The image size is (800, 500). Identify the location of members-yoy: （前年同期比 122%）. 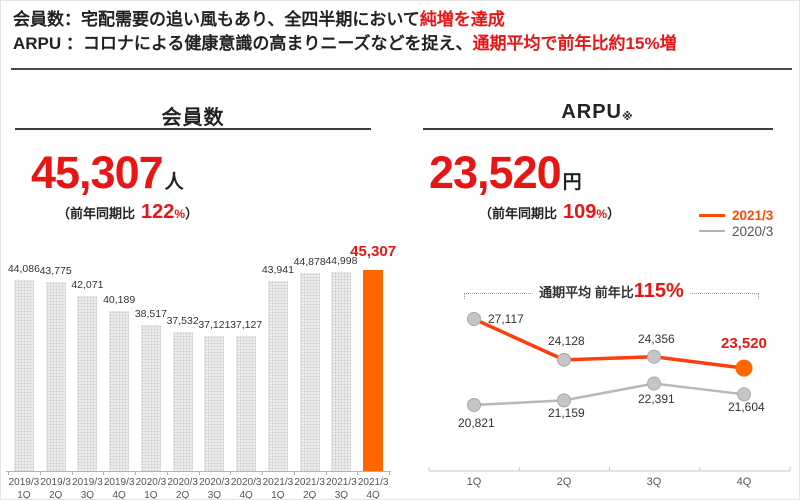
(127, 212).